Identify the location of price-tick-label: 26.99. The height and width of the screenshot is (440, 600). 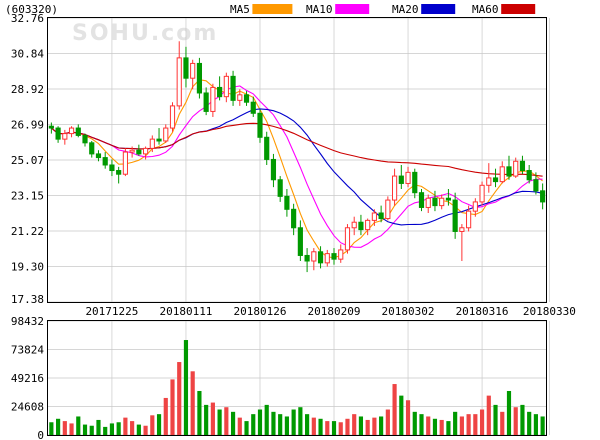
(27, 125).